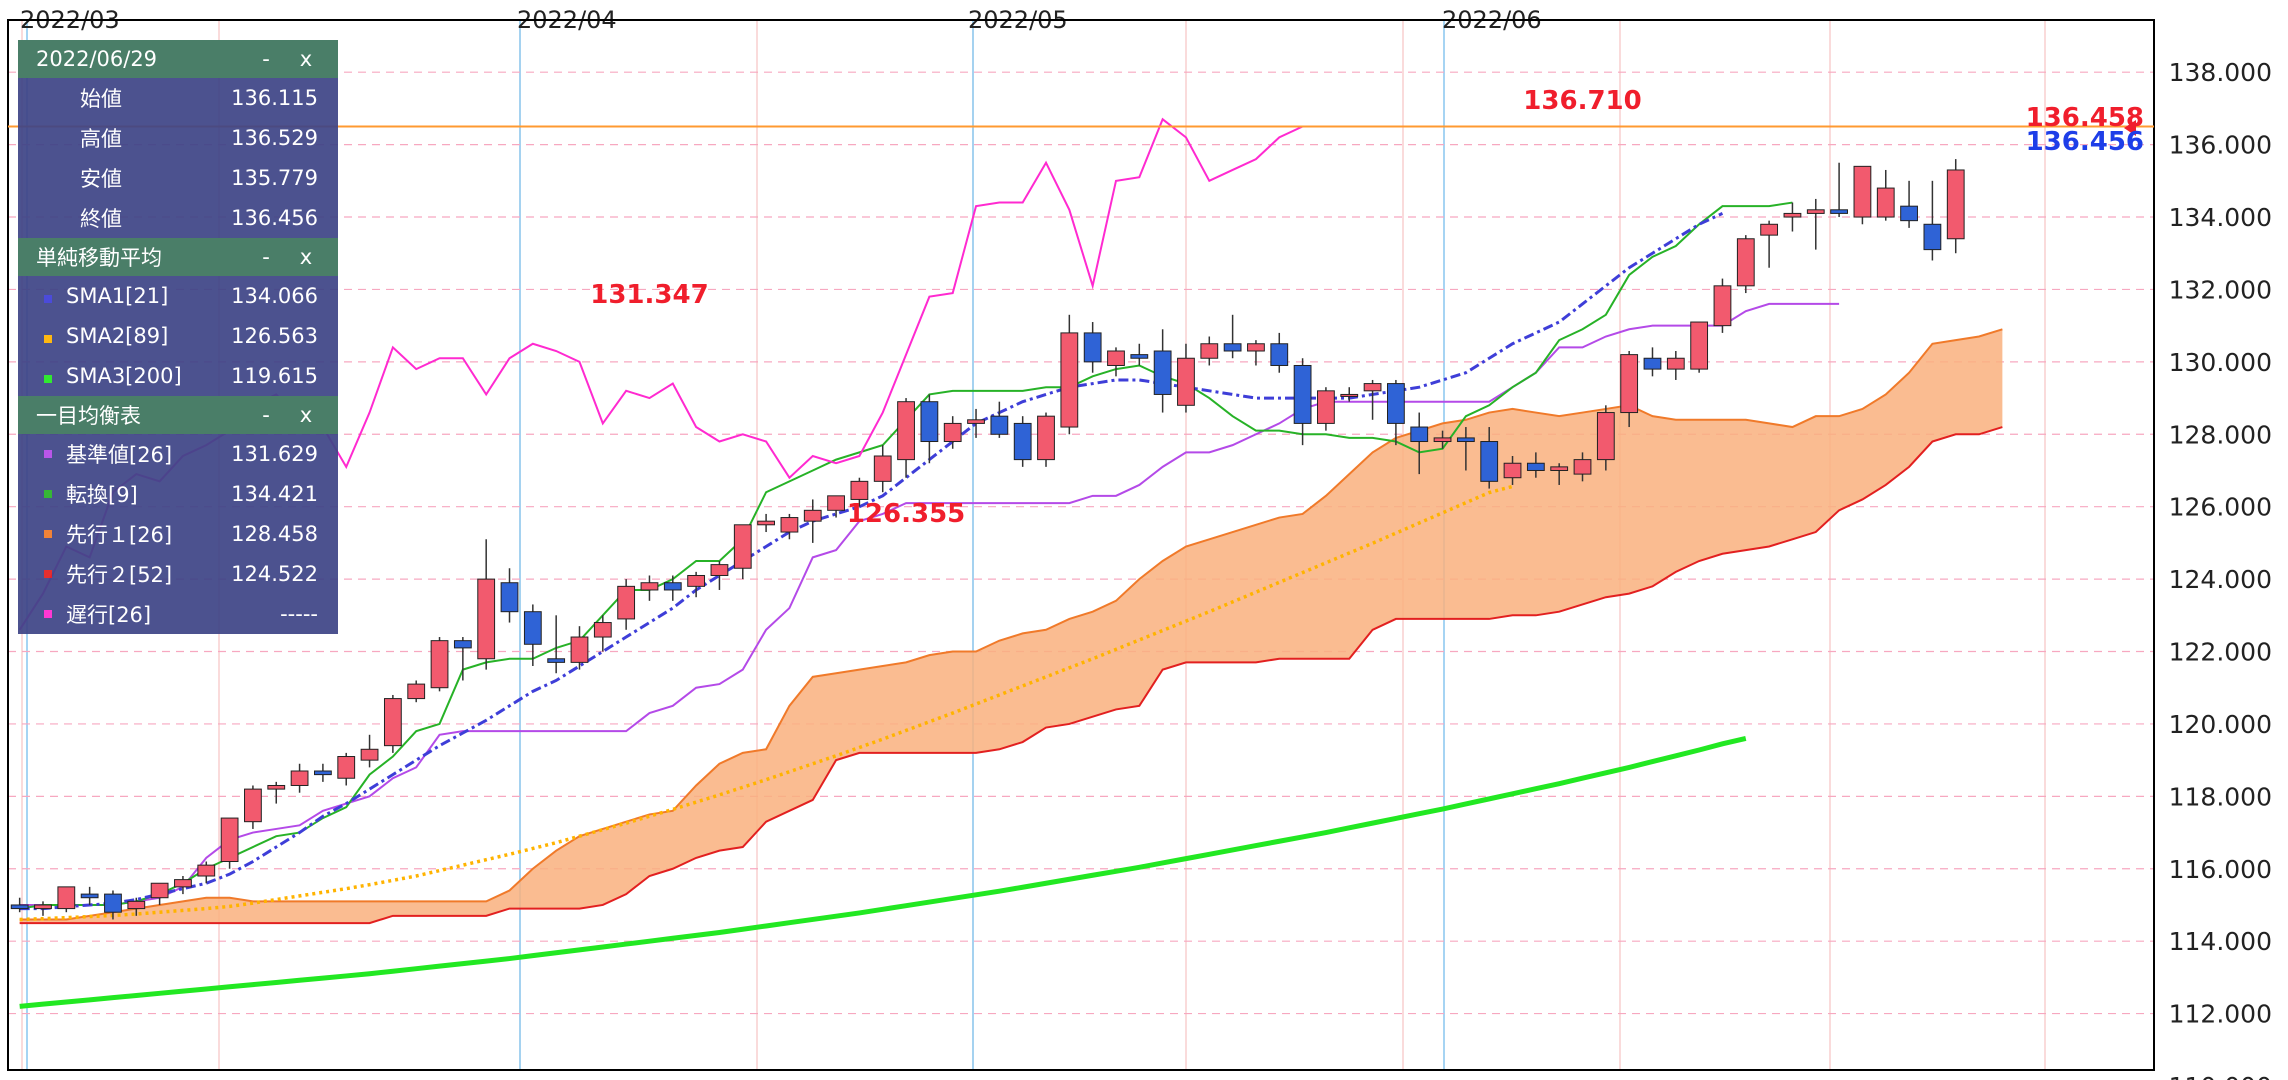 This screenshot has height=1080, width=2288. I want to click on sma-row-1: SMA1[21] 134.066, so click(178, 296).